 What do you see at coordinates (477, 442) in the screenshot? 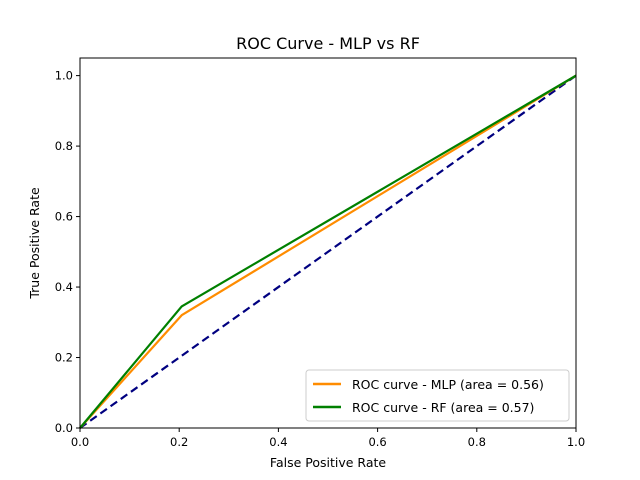
I see `x-tick-label: 0.8` at bounding box center [477, 442].